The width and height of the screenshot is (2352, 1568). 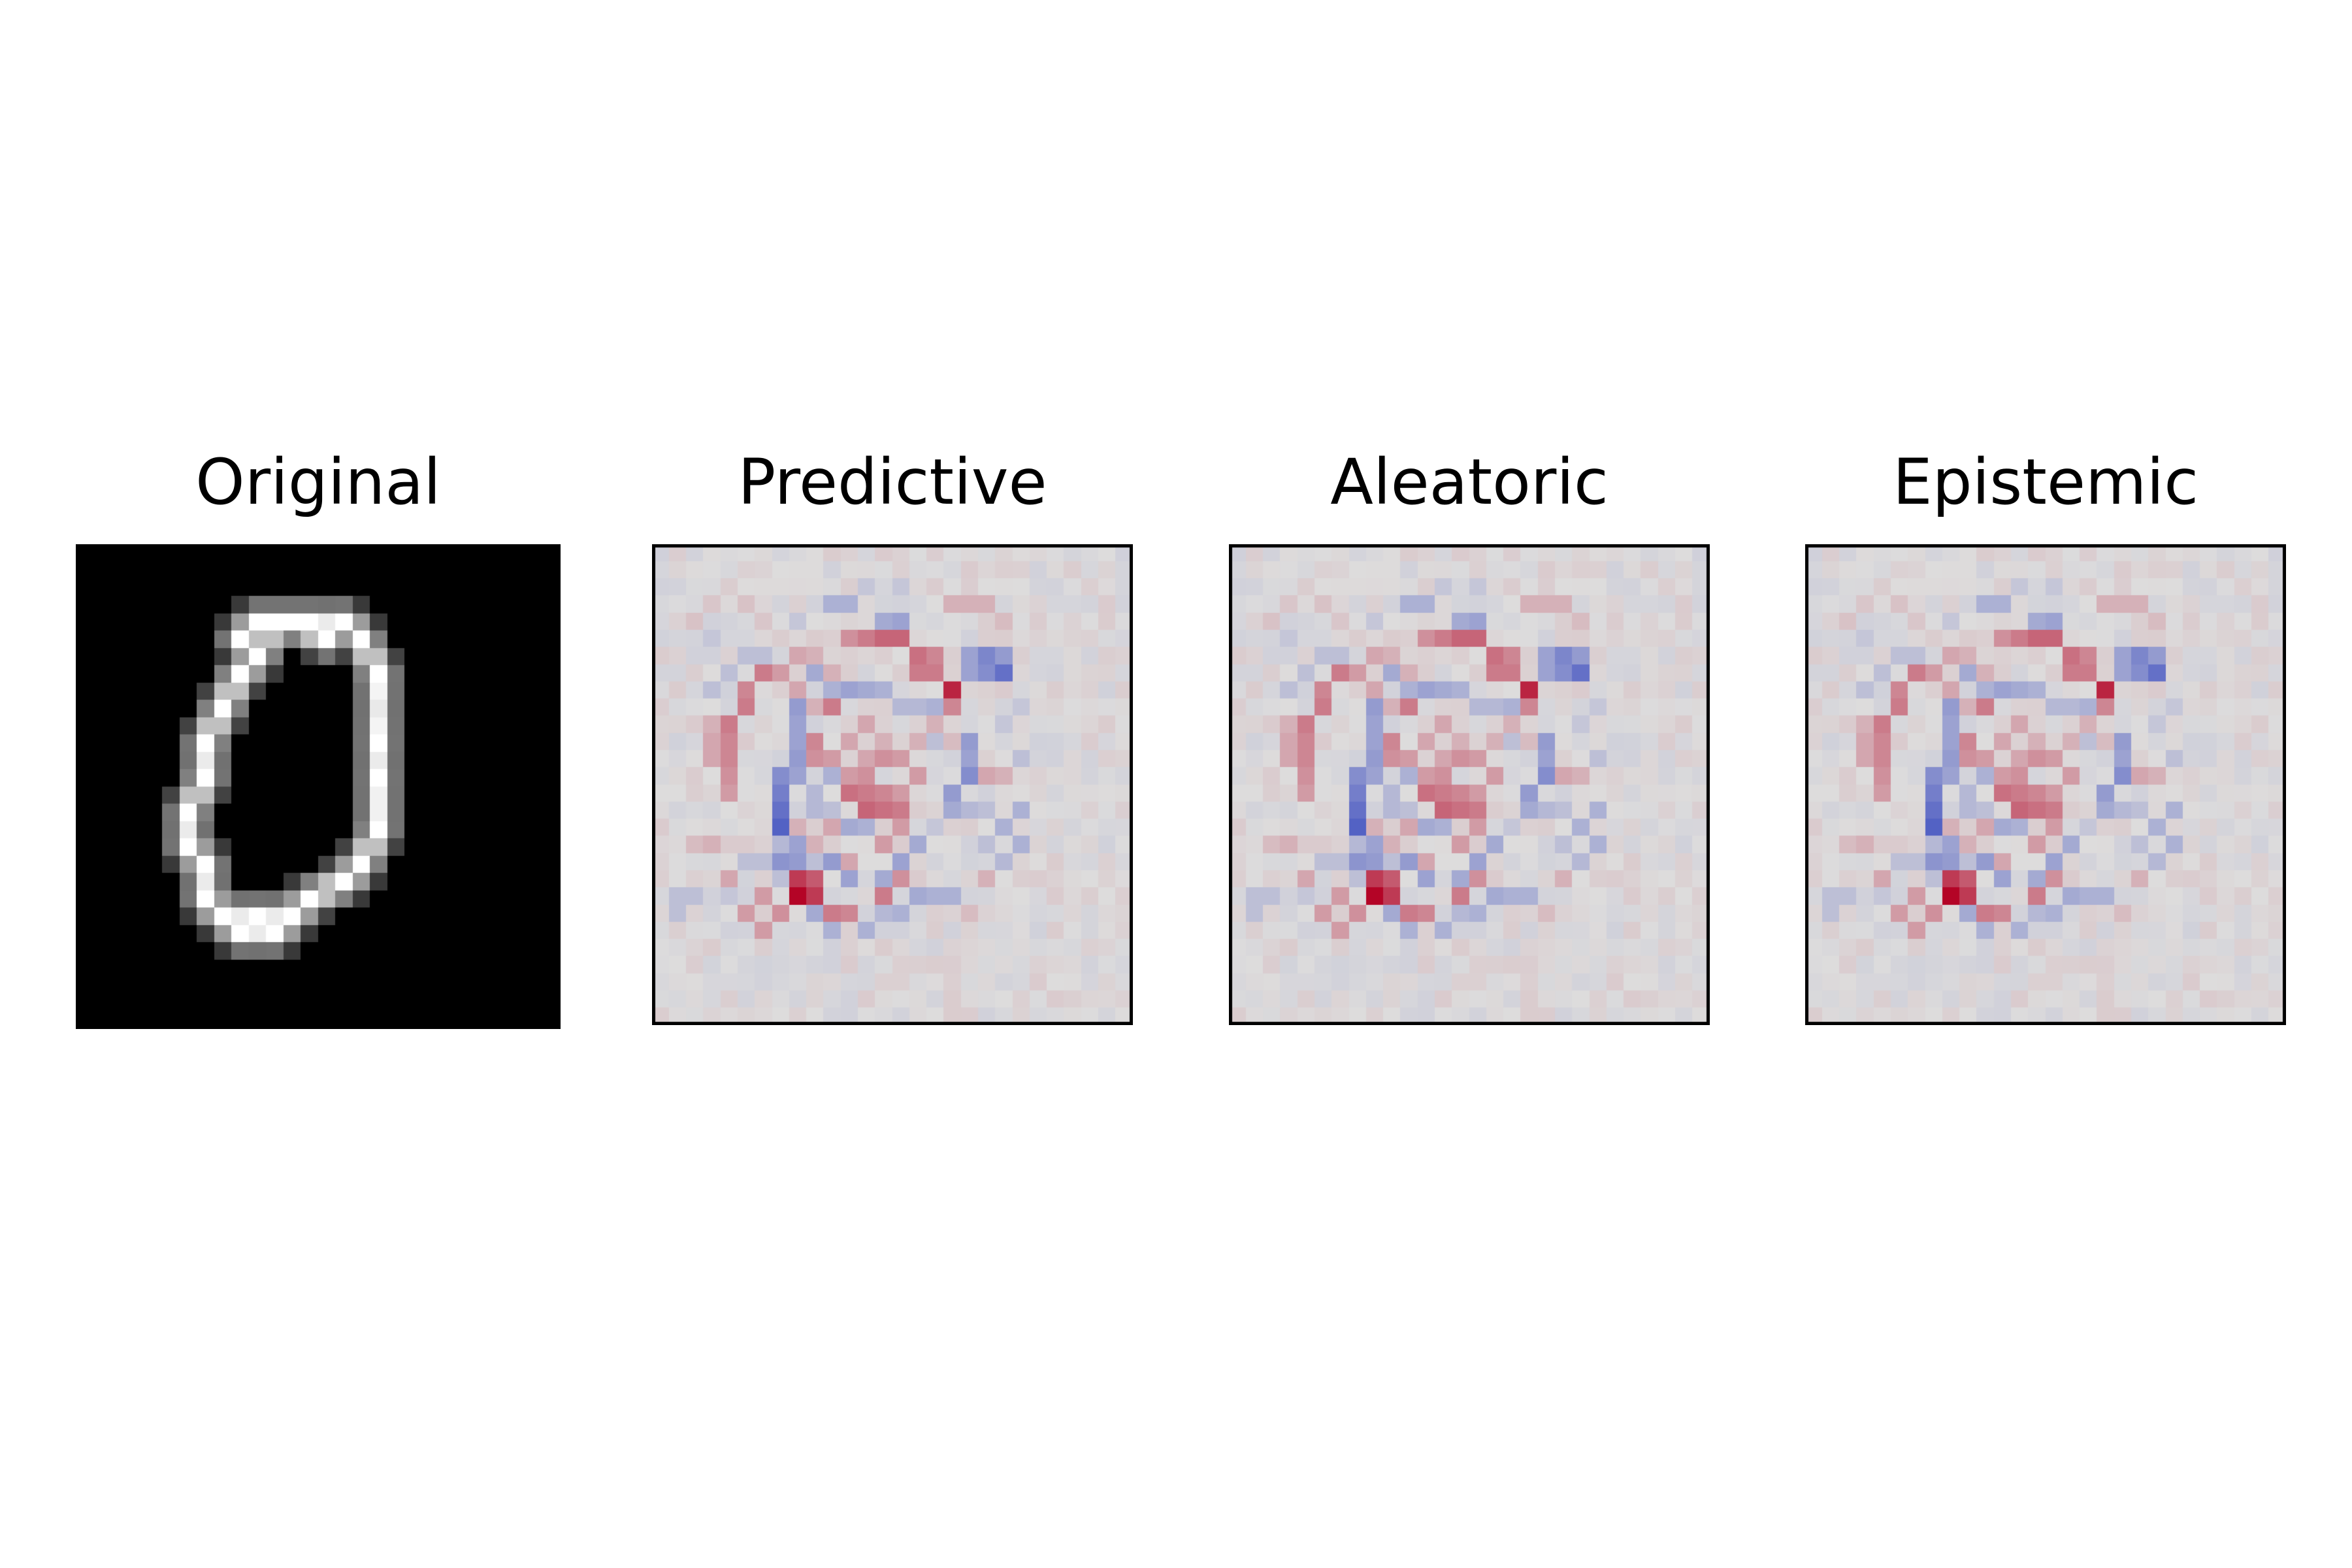 What do you see at coordinates (2045, 784) in the screenshot?
I see `epistemic-heatmap` at bounding box center [2045, 784].